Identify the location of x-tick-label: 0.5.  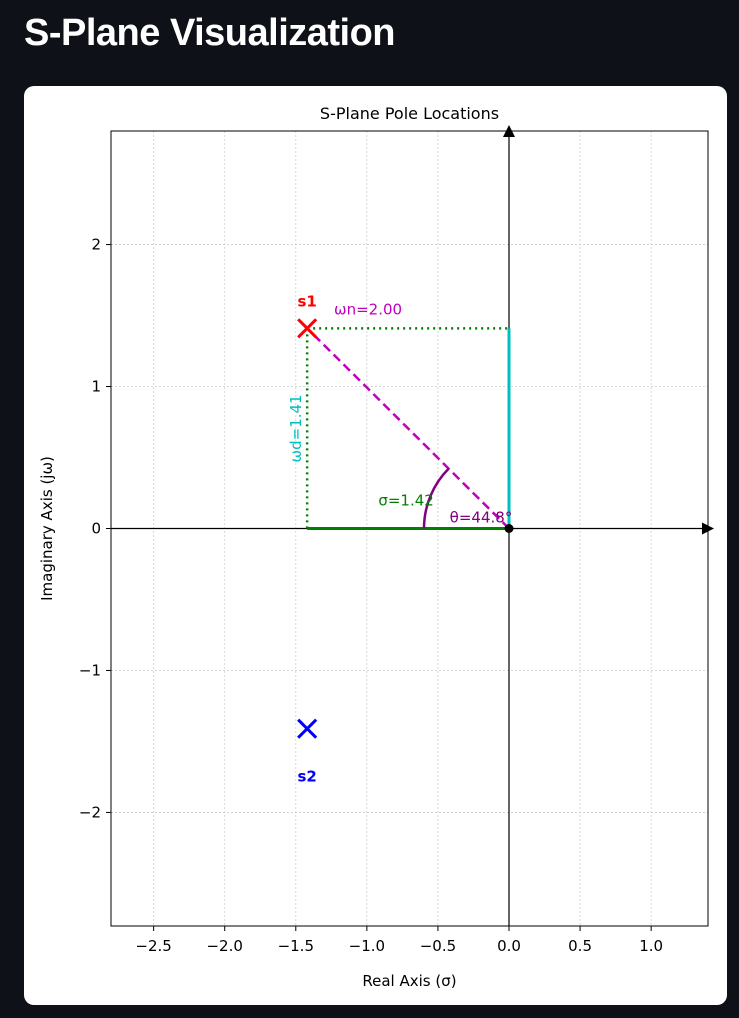
(580, 946).